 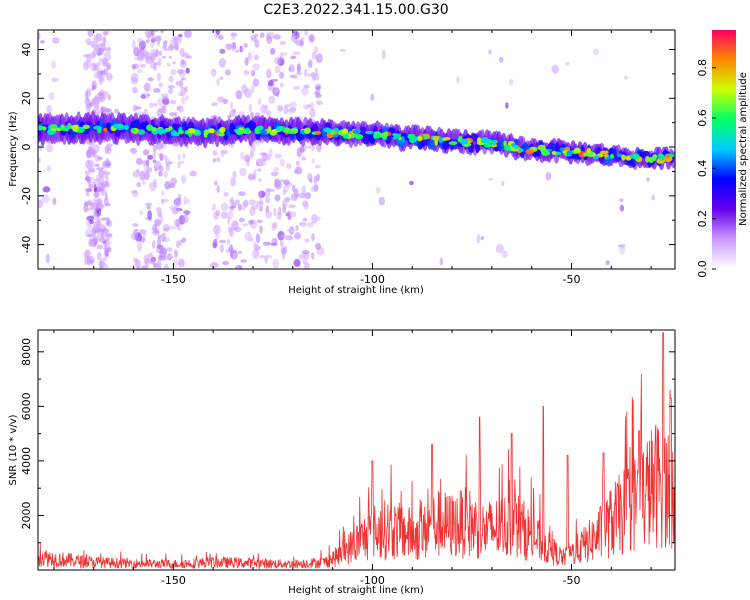 I want to click on x-tick-label: -150, so click(x=173, y=279).